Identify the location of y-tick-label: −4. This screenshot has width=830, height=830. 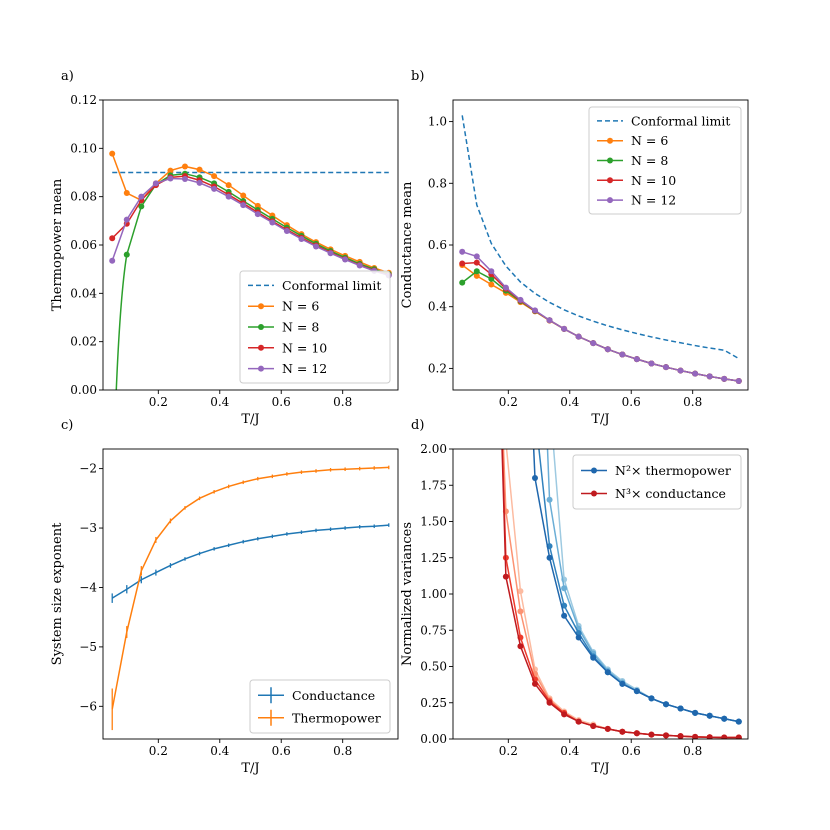
(88, 587).